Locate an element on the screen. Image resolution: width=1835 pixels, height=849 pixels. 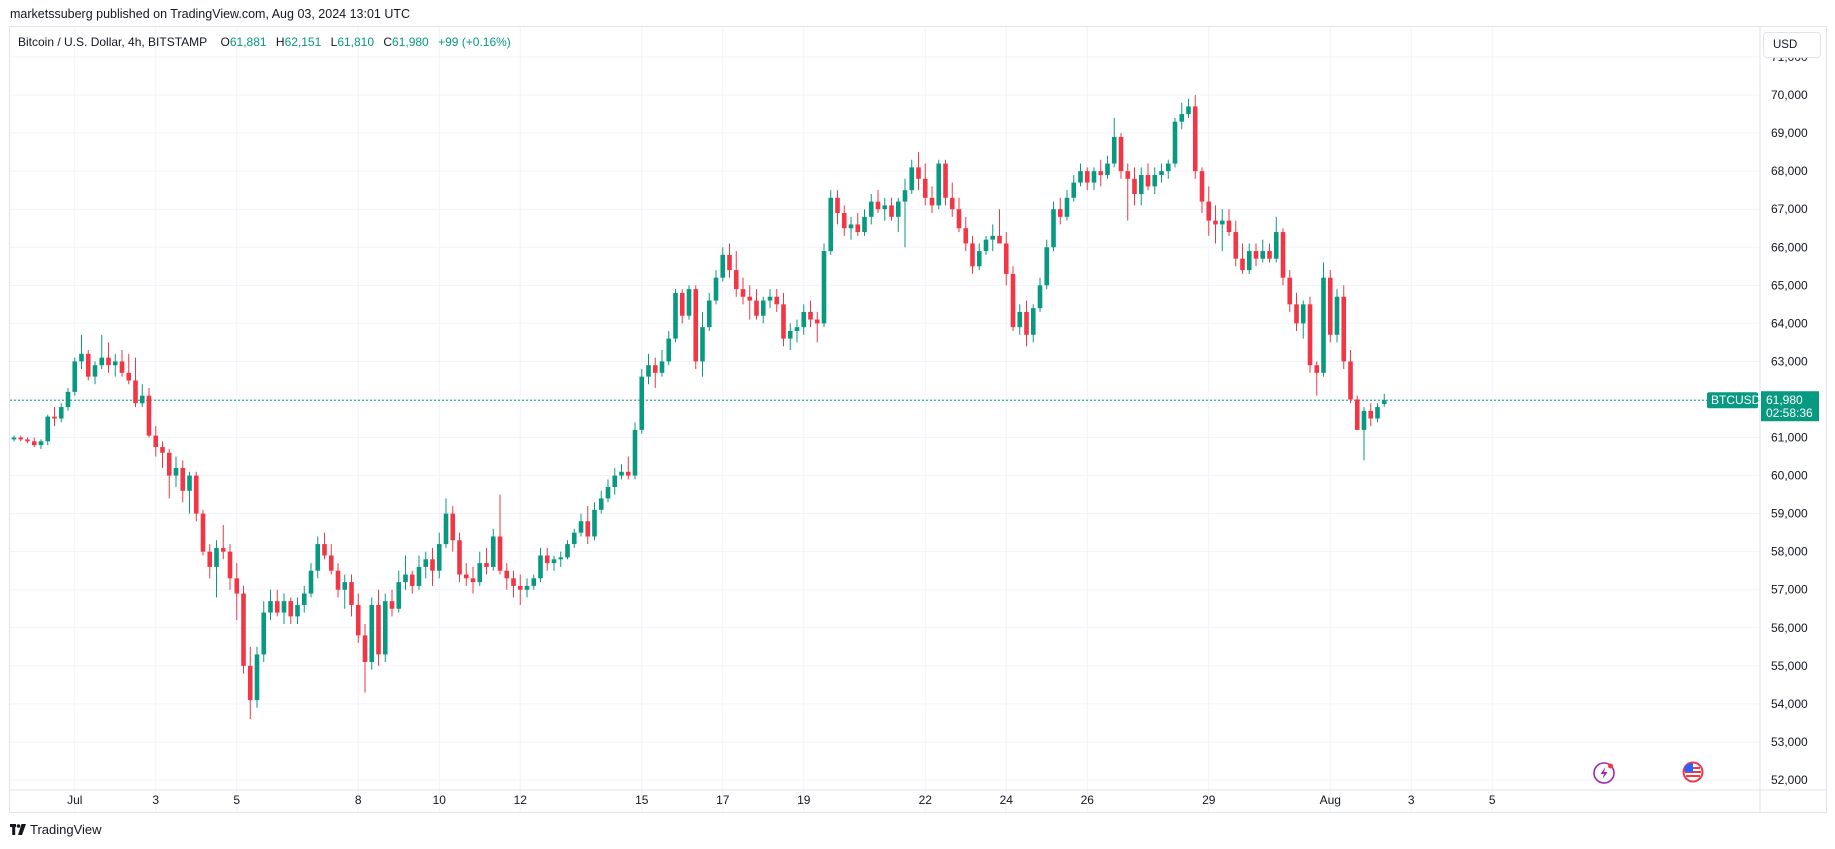
tradingview-brand-label: TradingView is located at coordinates (66, 829).